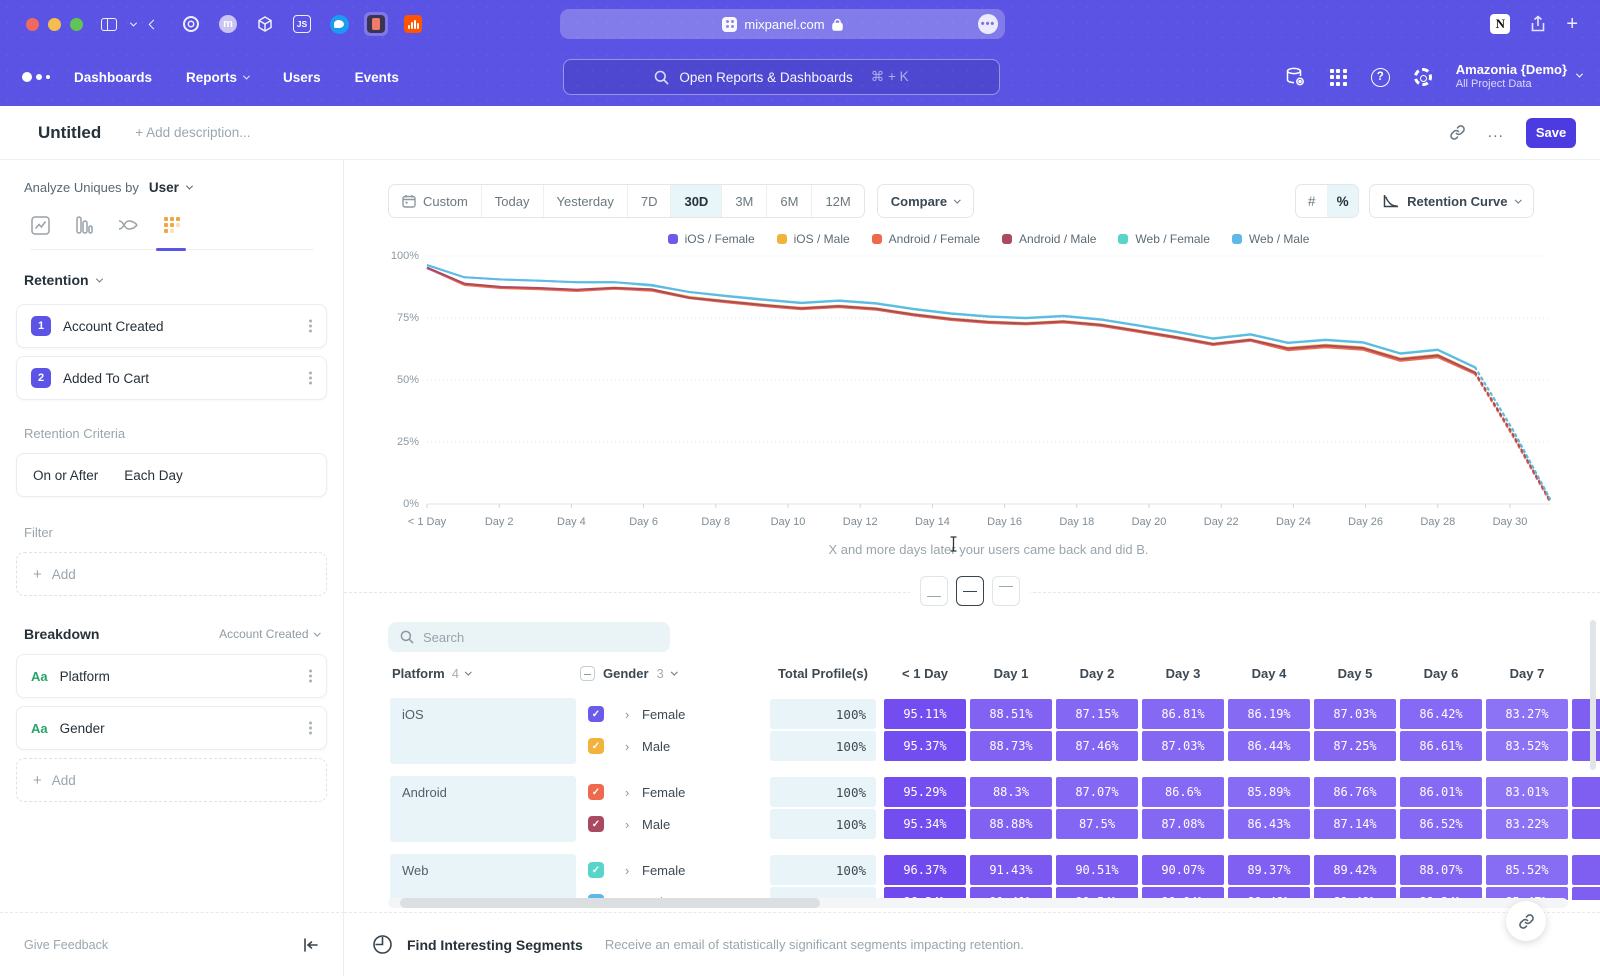  Describe the element at coordinates (711, 239) in the screenshot. I see `legend-item: iOS / Female` at that location.